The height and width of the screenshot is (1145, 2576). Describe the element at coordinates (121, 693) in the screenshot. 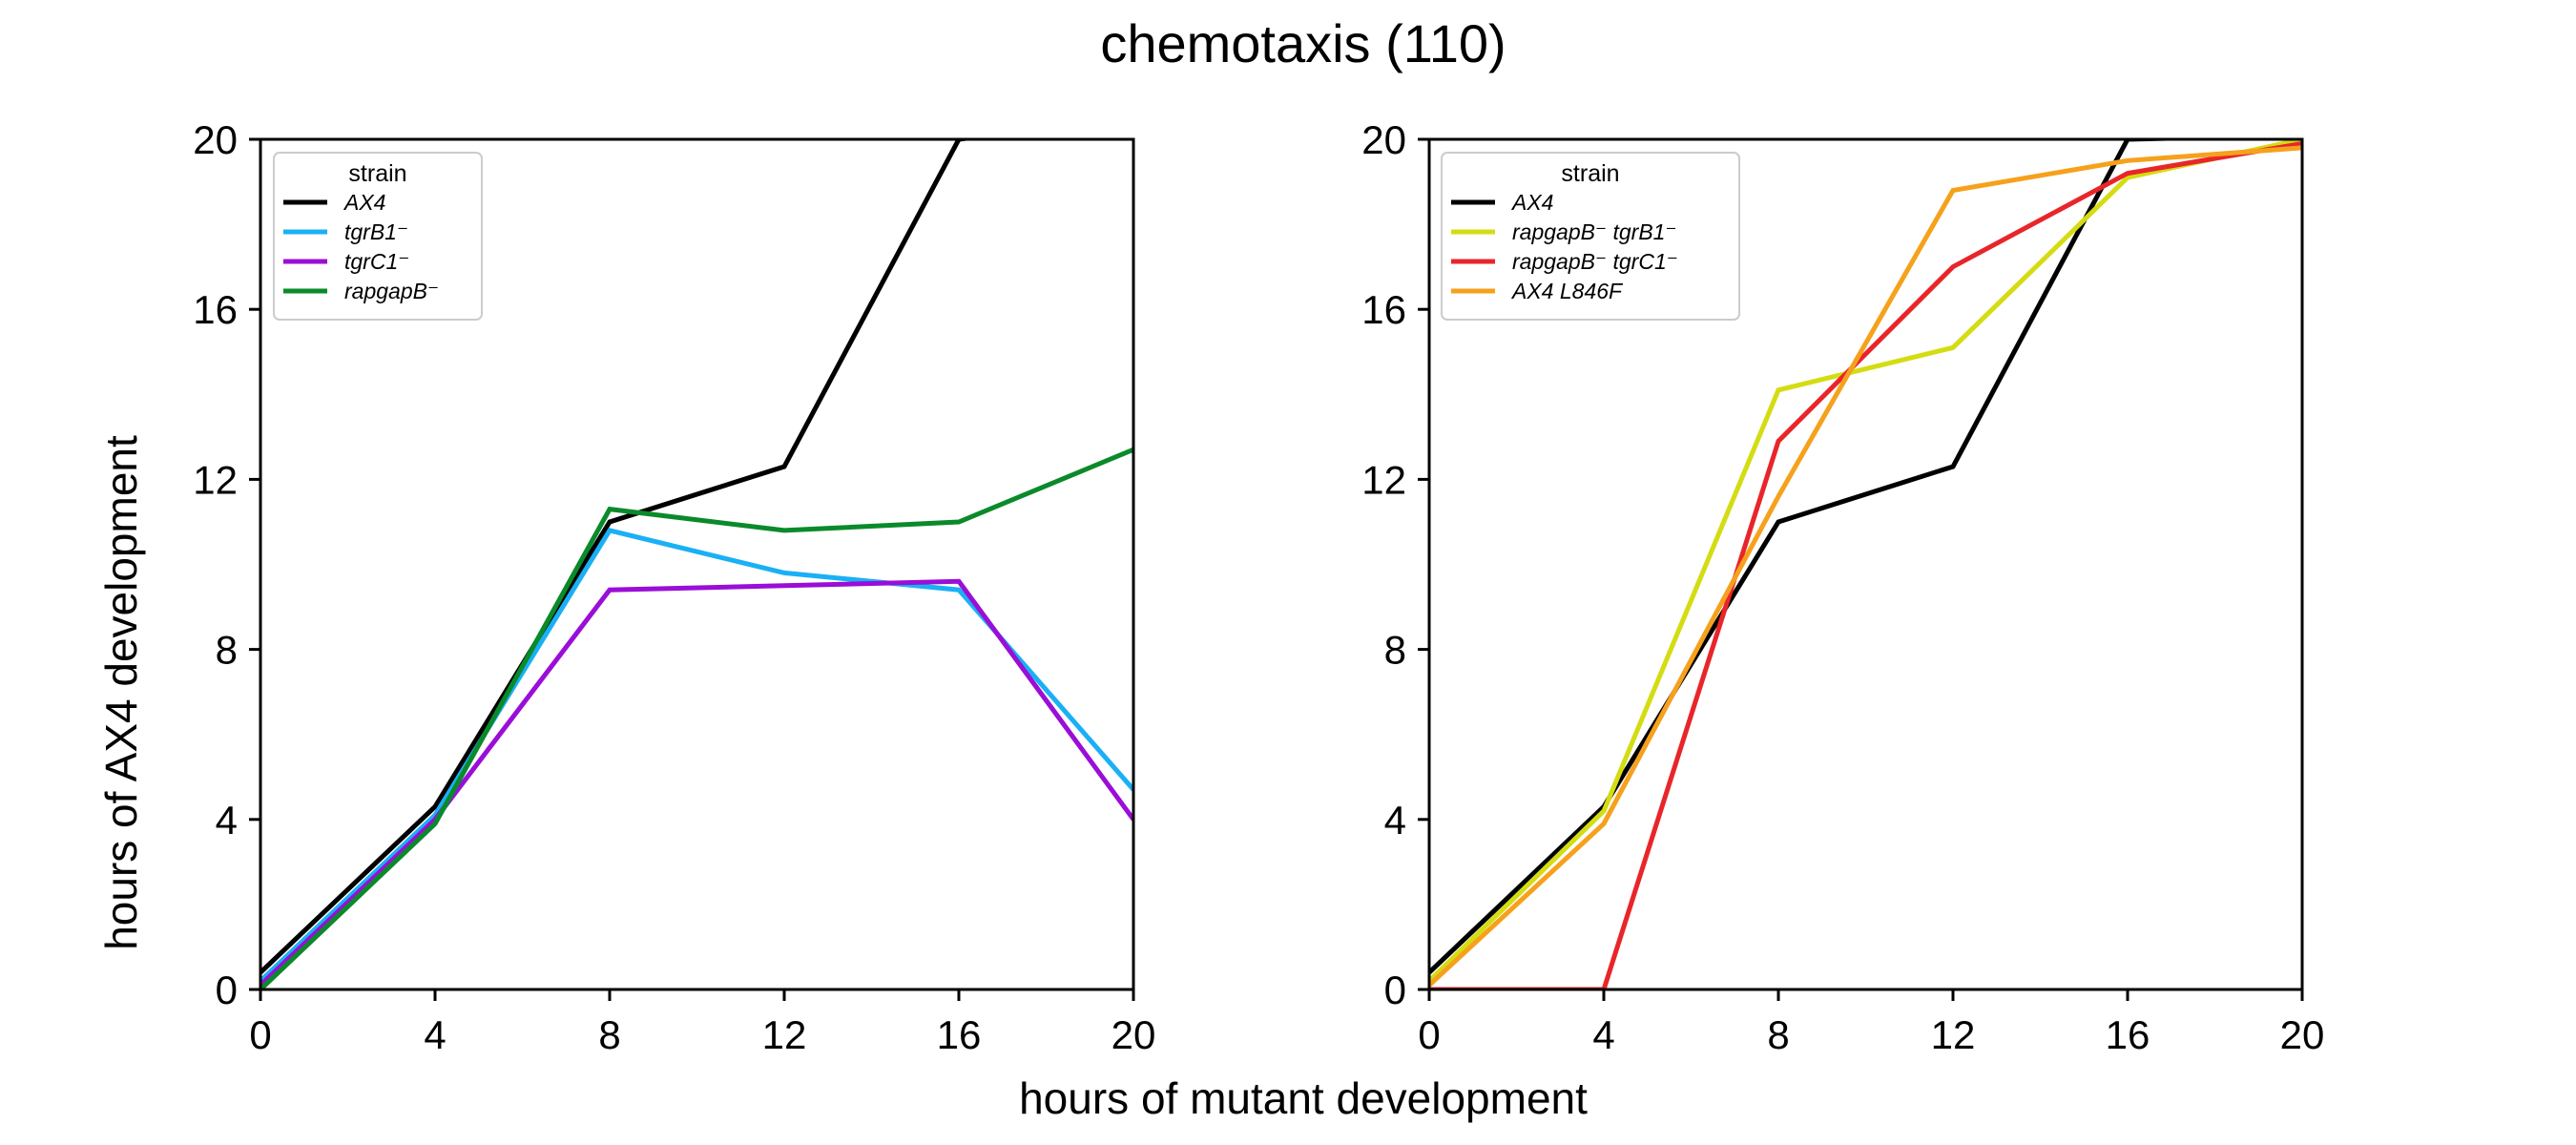

I see `y-axis-title: hours of AX4 development` at that location.